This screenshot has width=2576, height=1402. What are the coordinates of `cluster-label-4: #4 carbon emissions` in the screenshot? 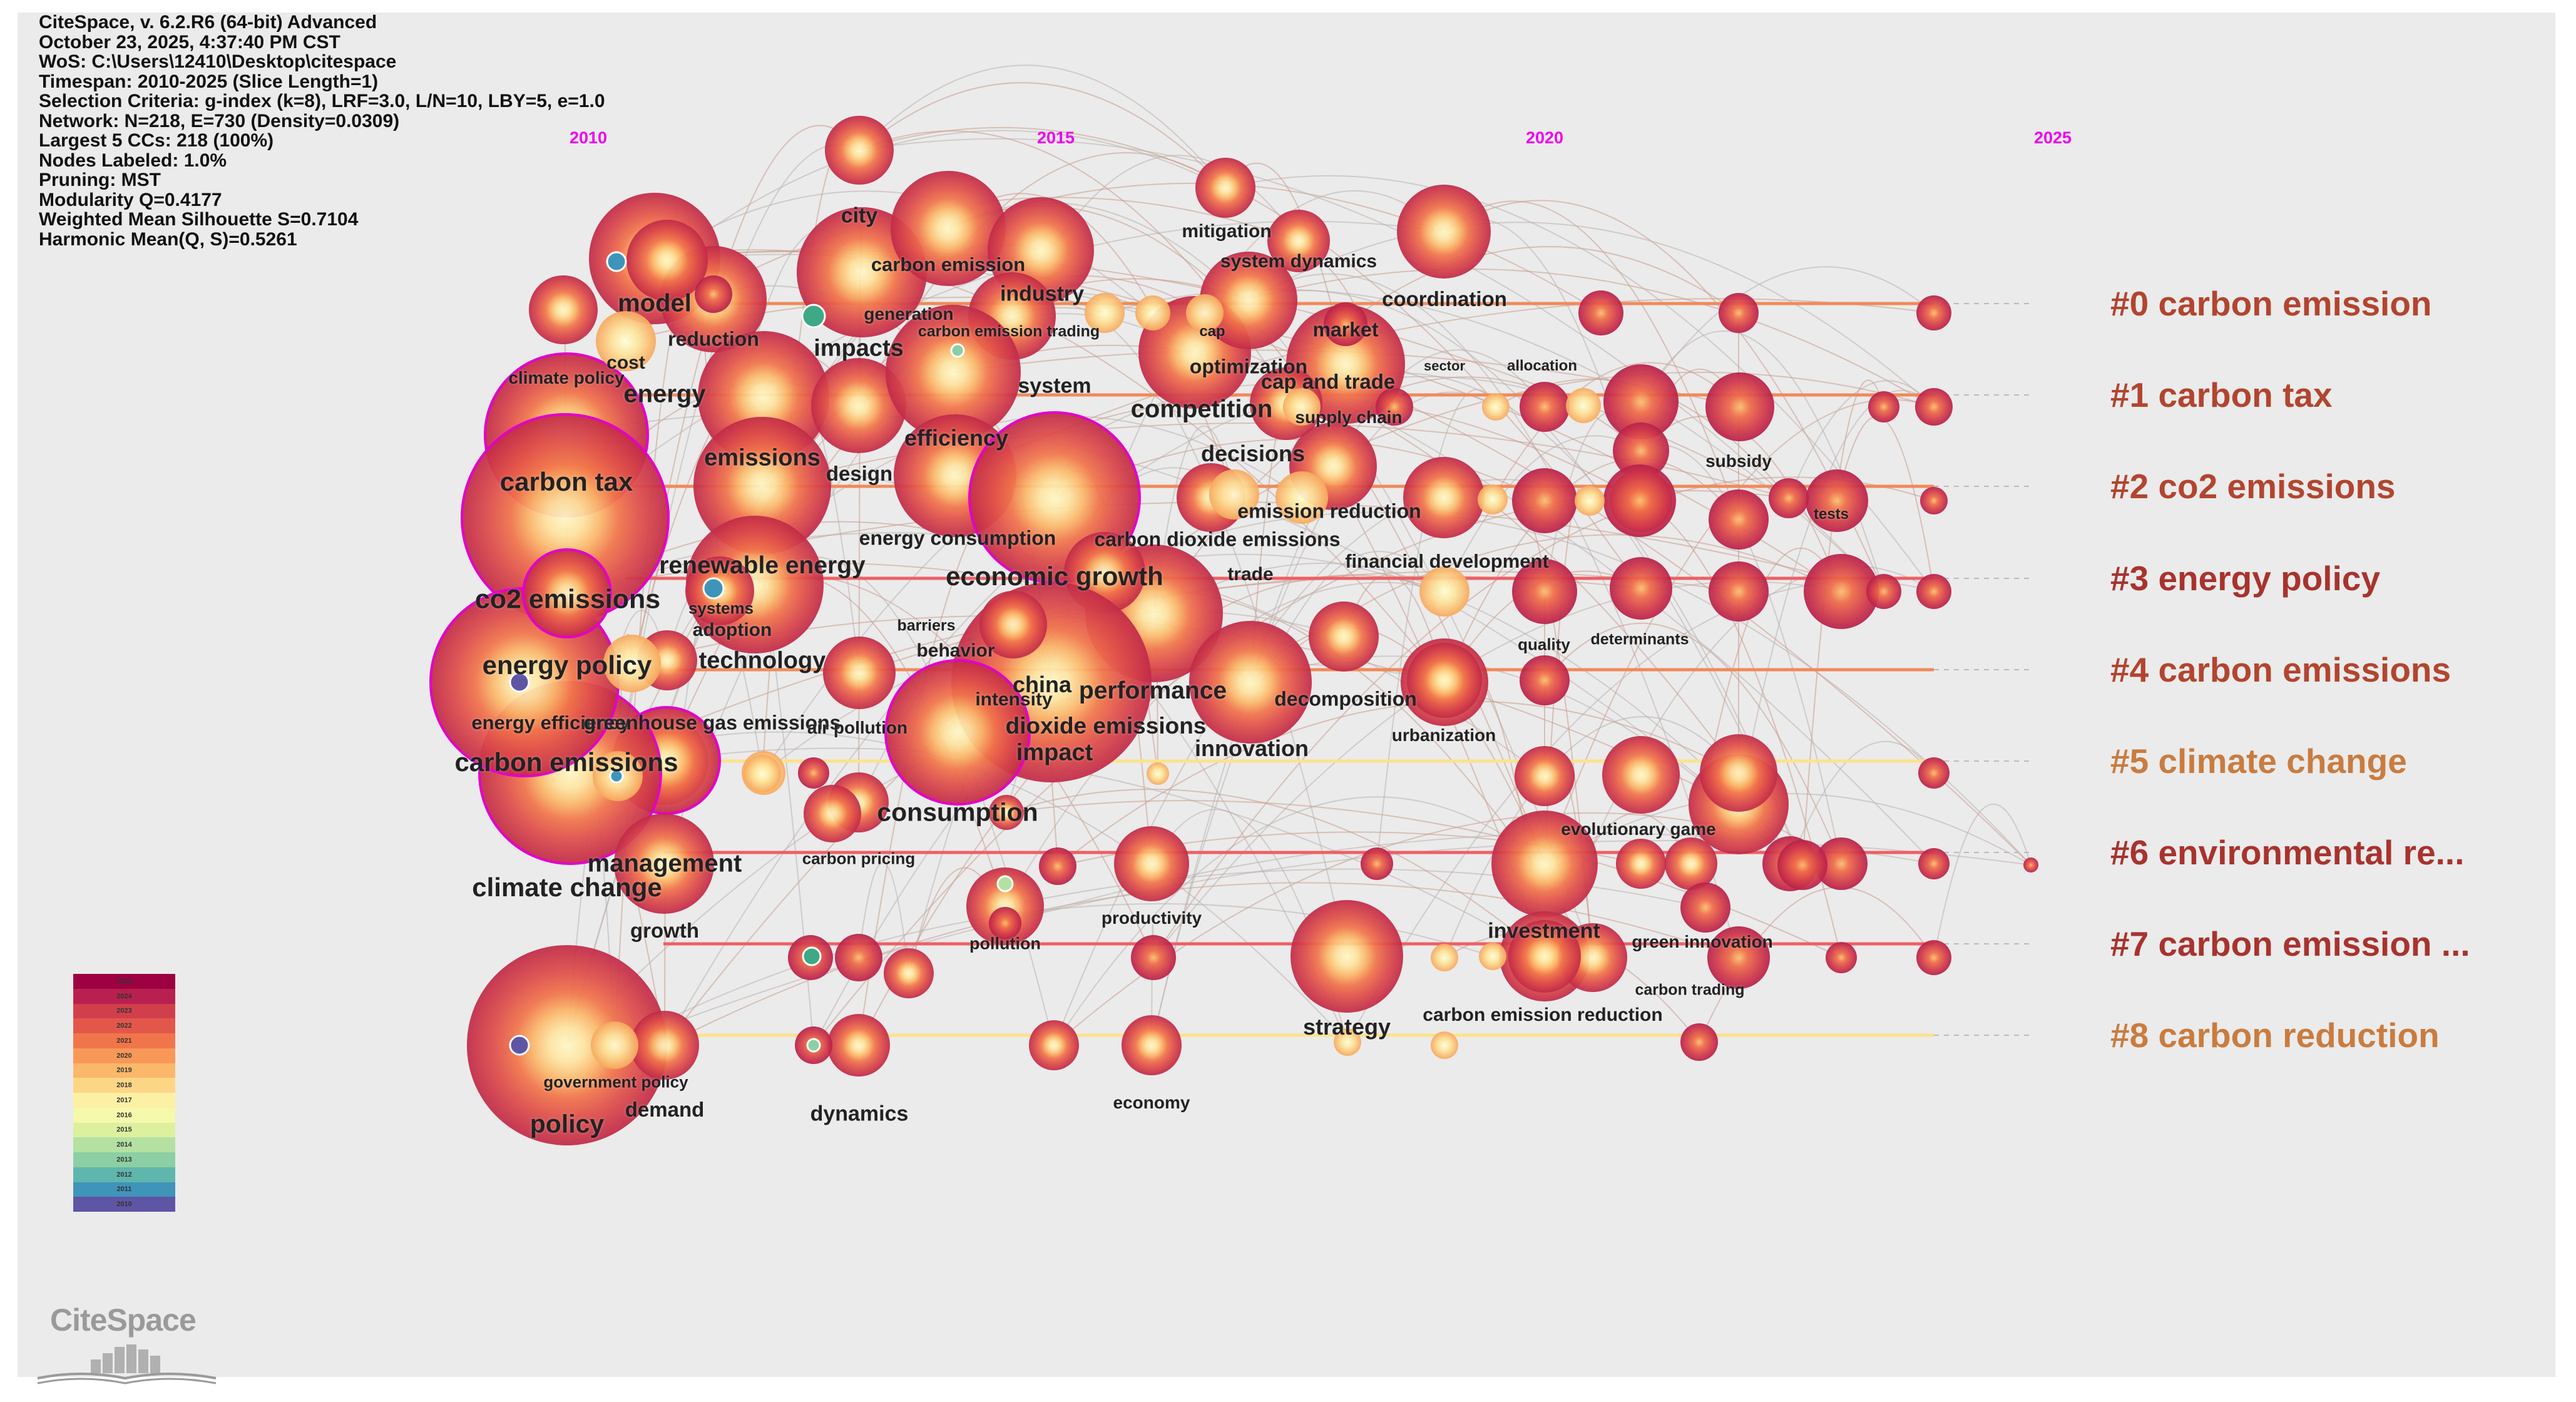 It's located at (2280, 669).